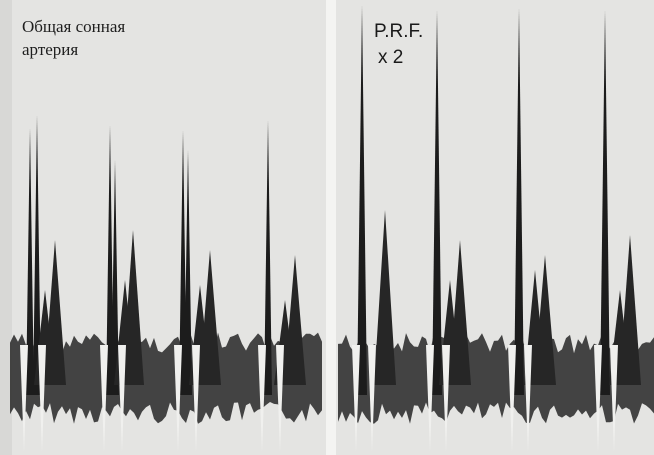 This screenshot has height=455, width=654. I want to click on divider, so click(331, 227).